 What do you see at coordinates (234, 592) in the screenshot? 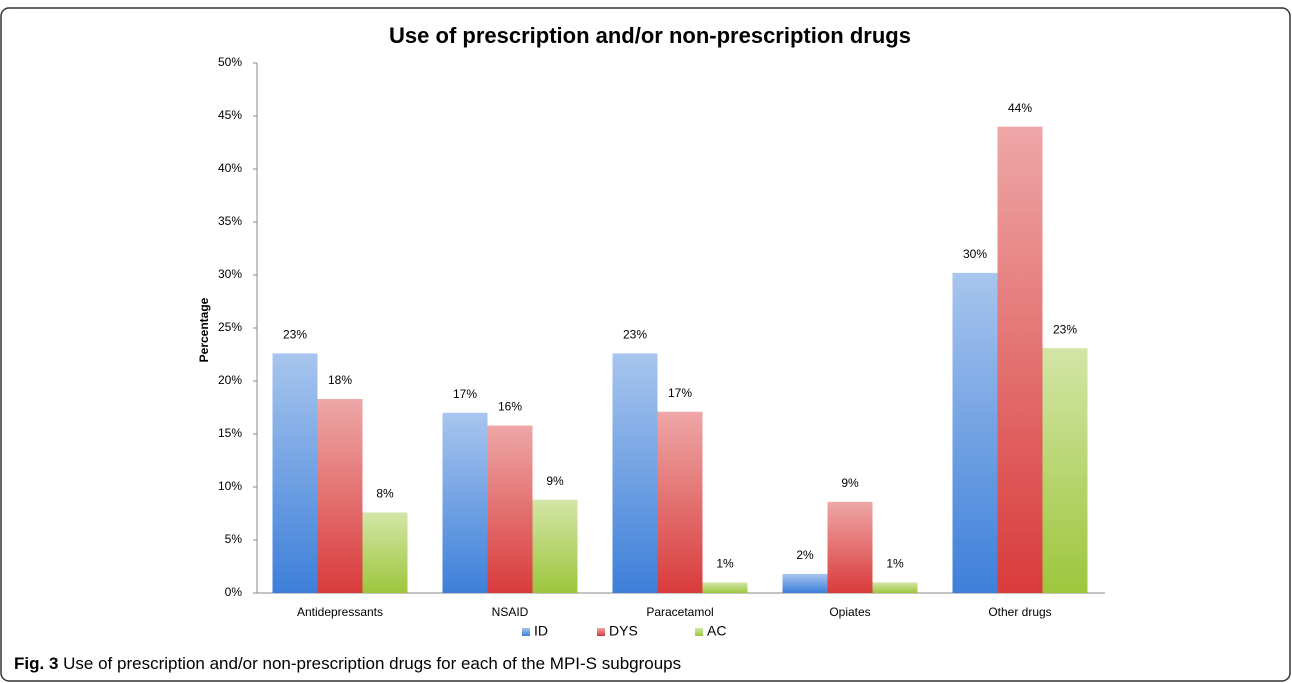
I see `y-tick-label: 0%` at bounding box center [234, 592].